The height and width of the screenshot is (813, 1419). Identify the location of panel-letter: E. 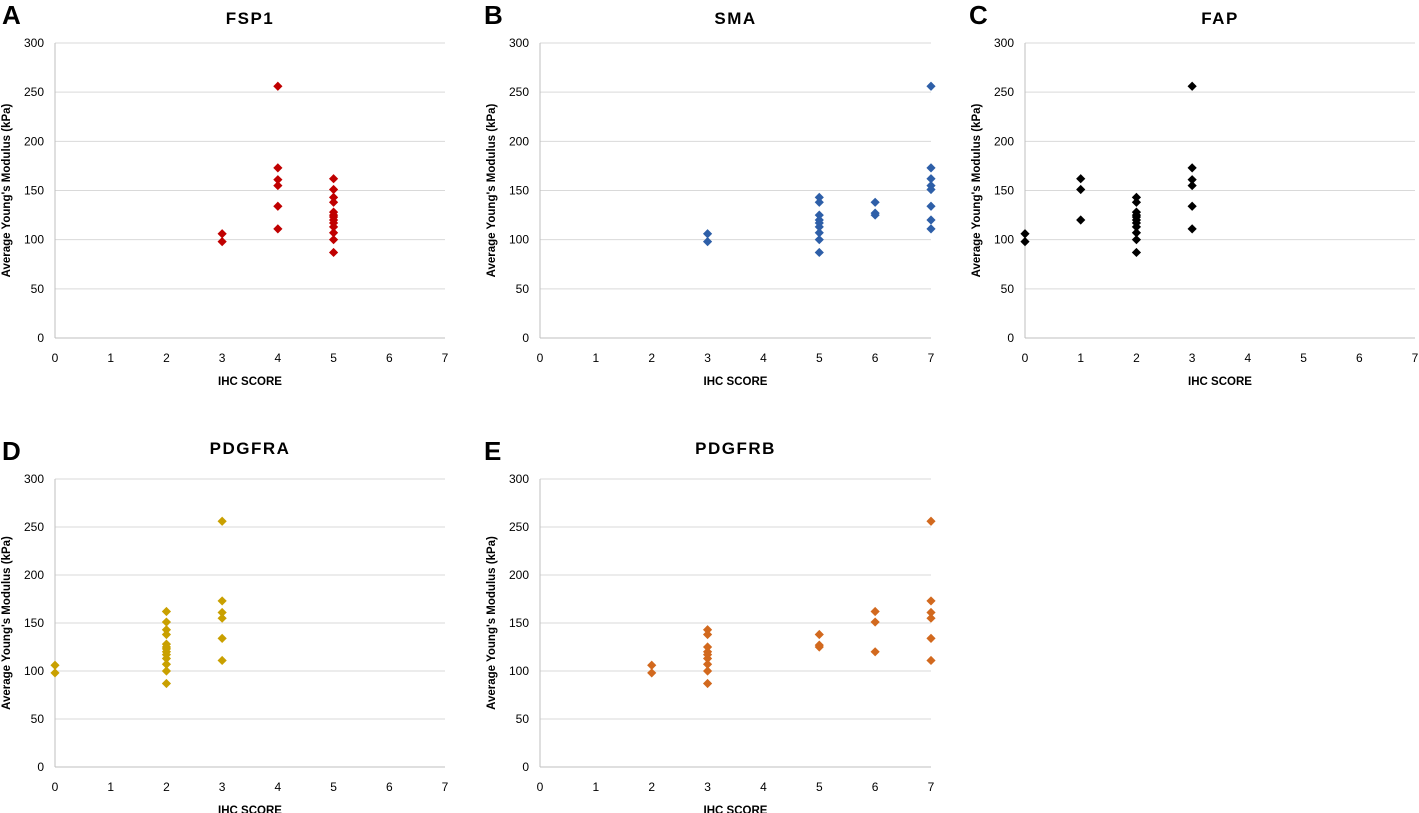
(492, 451).